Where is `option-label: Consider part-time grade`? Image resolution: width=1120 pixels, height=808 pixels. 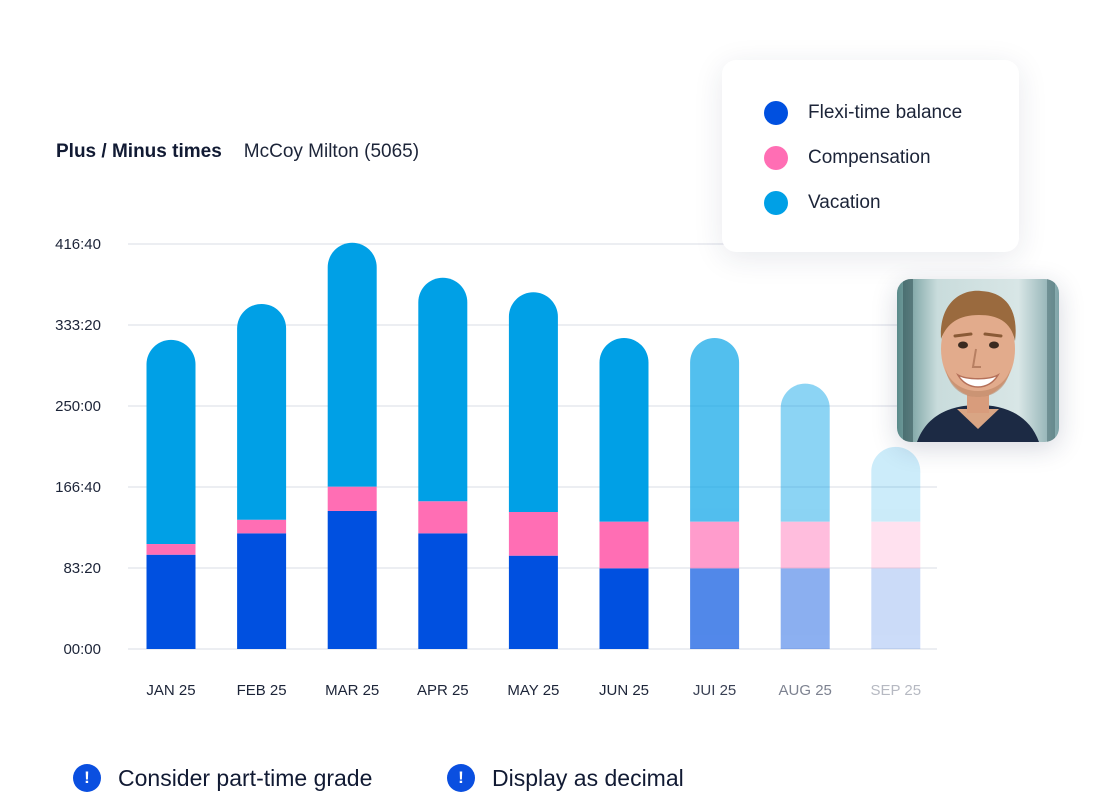 option-label: Consider part-time grade is located at coordinates (245, 777).